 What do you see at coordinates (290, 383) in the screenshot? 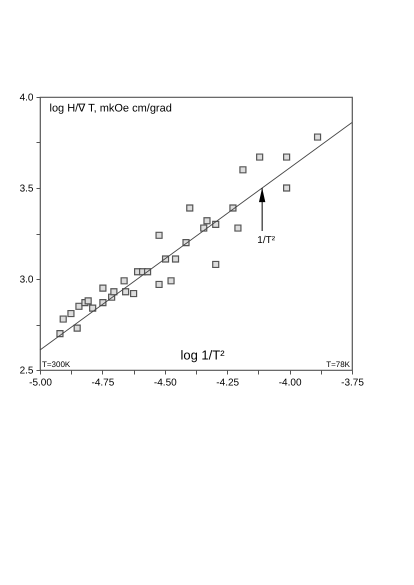
I see `x-tick-label: -4.00` at bounding box center [290, 383].